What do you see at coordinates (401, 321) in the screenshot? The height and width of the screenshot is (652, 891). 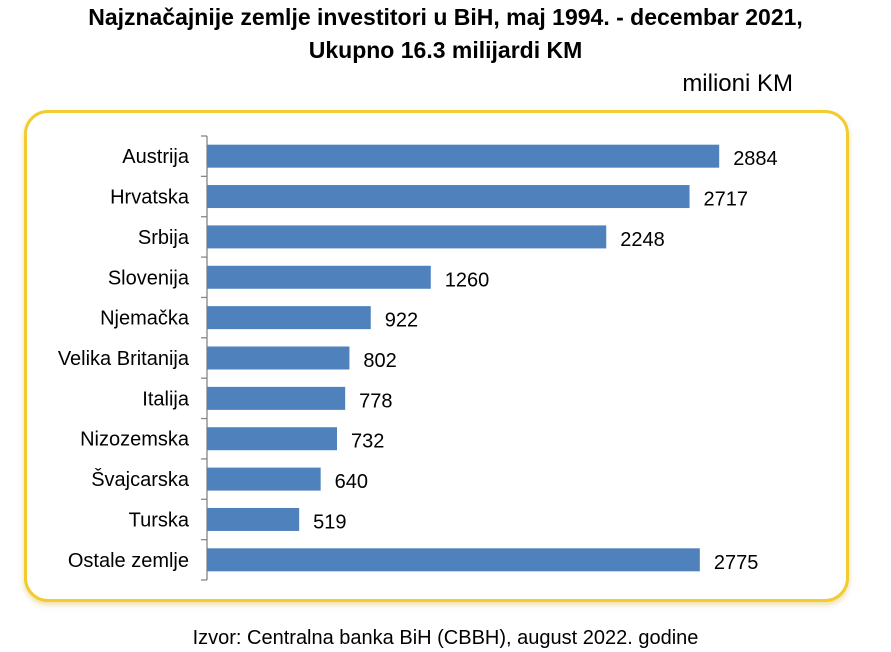 I see `value-label: 922` at bounding box center [401, 321].